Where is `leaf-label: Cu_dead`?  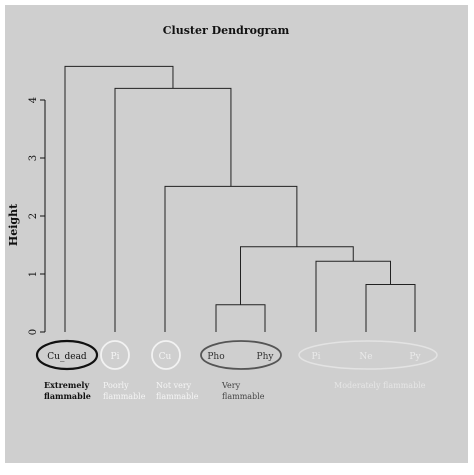 leaf-label: Cu_dead is located at coordinates (67, 357).